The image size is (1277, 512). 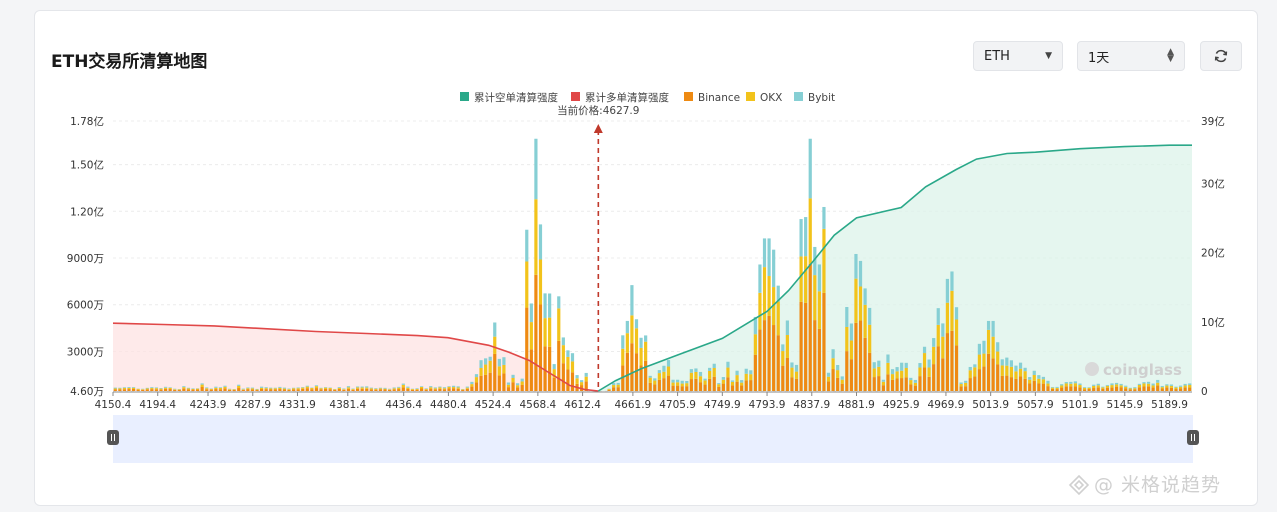 I want to click on left-axis-tick: 4.60万, so click(x=87, y=392).